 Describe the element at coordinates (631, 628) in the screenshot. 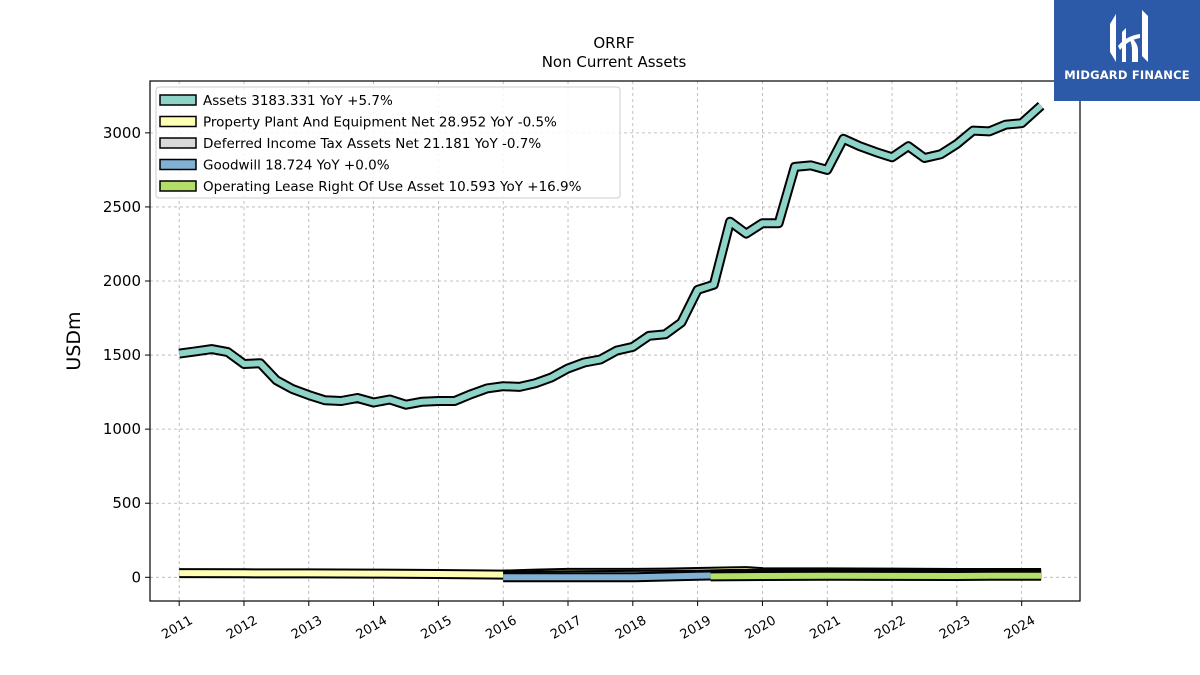

I see `x-tick-label: 2018` at that location.